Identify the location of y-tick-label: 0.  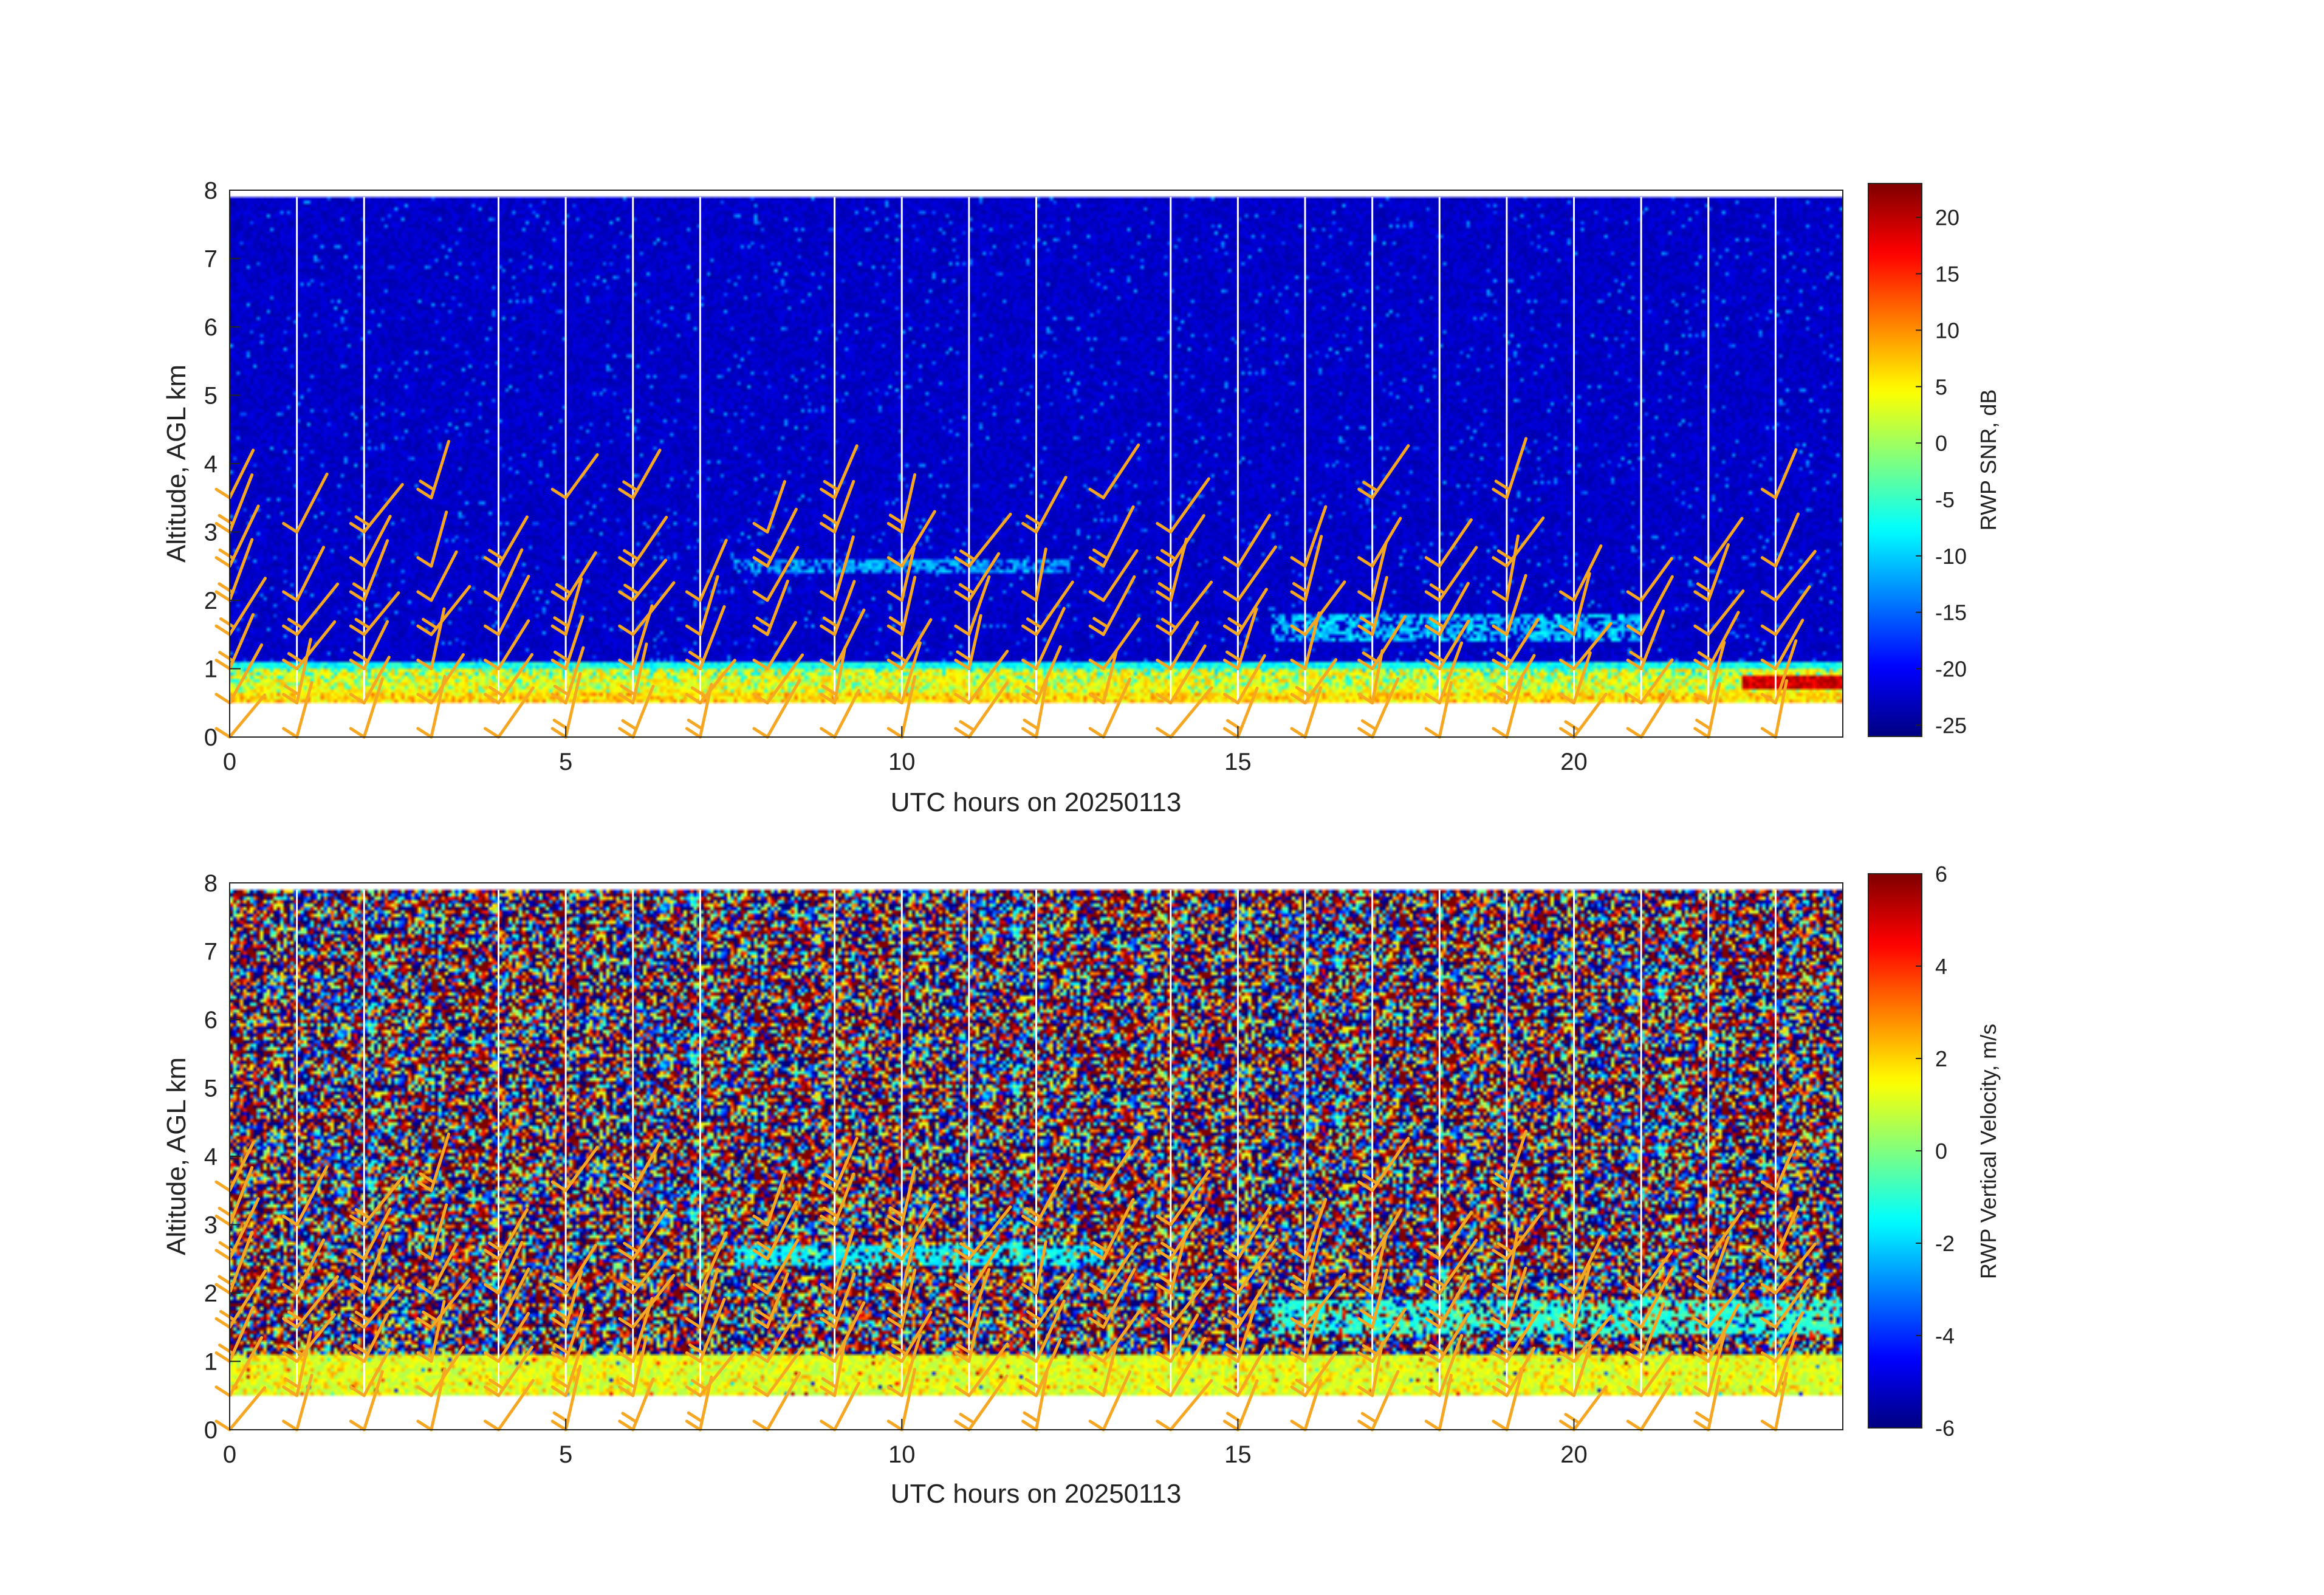
(211, 1430).